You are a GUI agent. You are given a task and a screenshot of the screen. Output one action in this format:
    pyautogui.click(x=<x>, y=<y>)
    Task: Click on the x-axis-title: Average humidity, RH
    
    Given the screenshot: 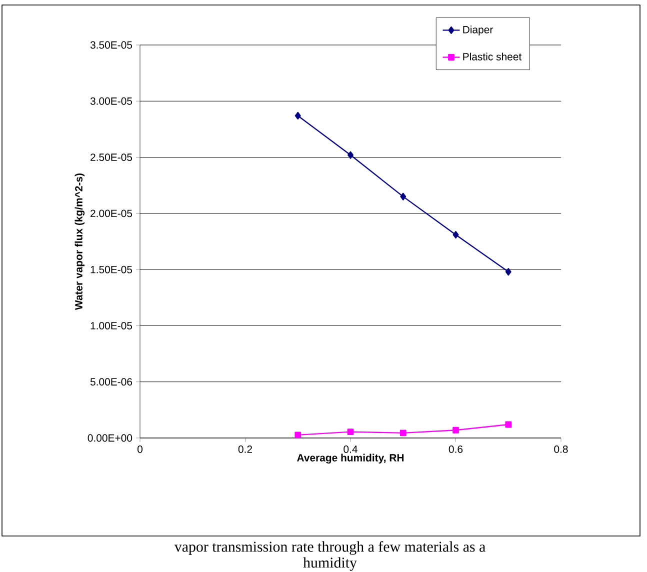 What is the action you would take?
    pyautogui.click(x=350, y=459)
    